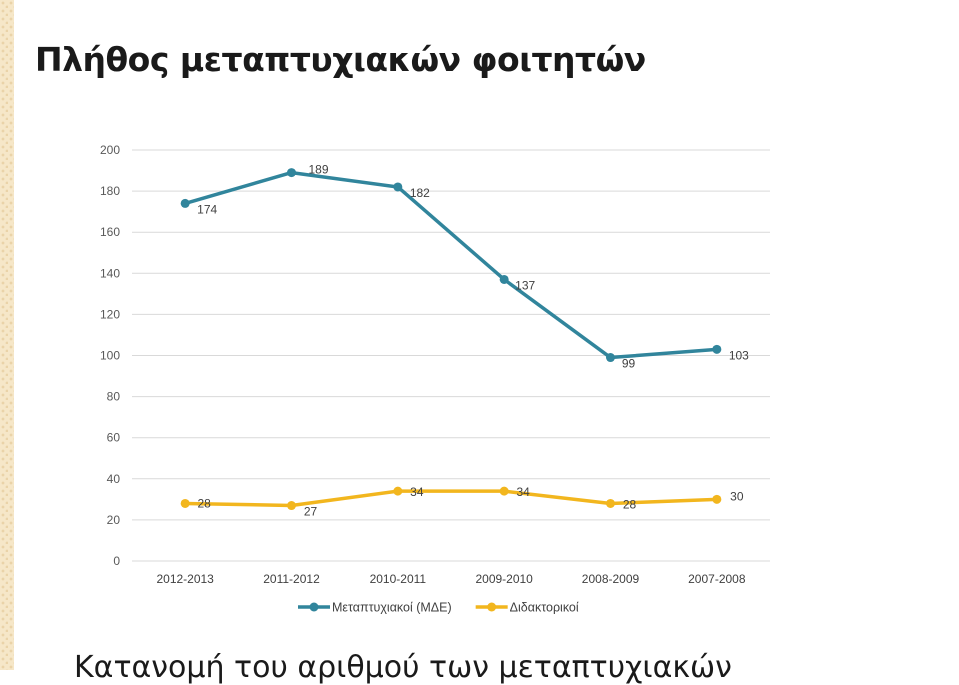 This screenshot has width=959, height=685. I want to click on data-label: 27, so click(311, 512).